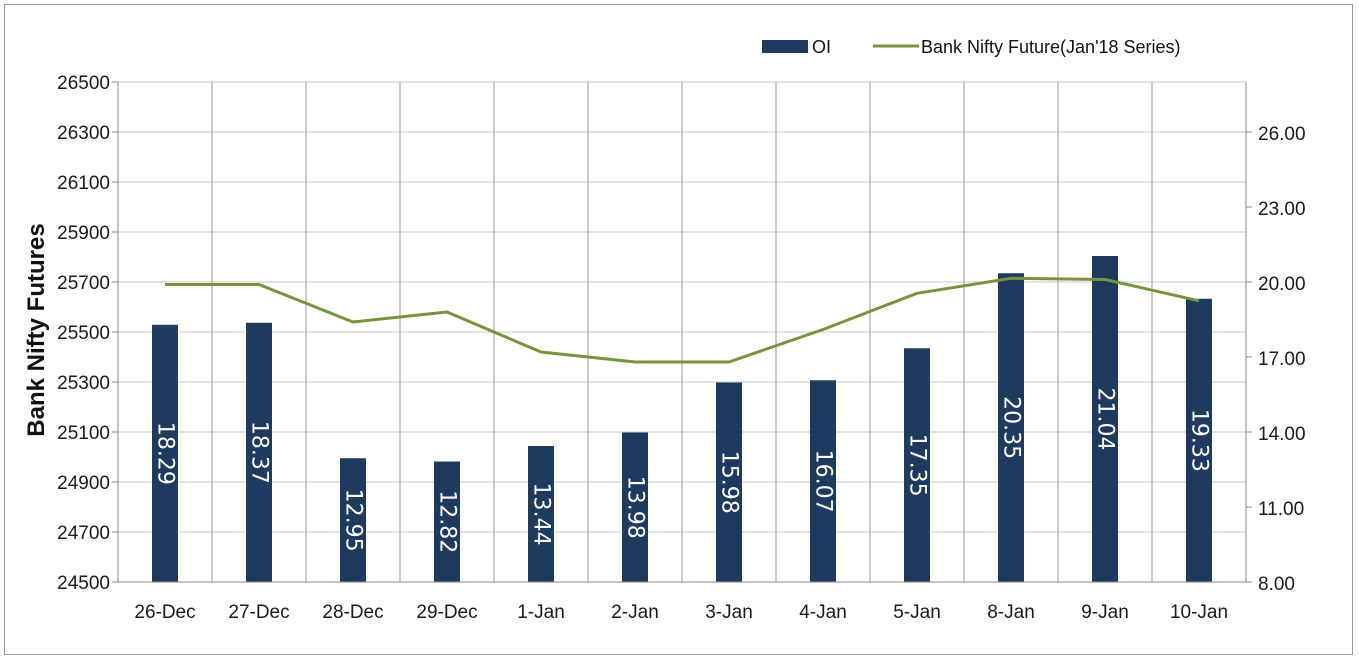 The image size is (1359, 661). Describe the element at coordinates (1282, 359) in the screenshot. I see `right-tick-label: 17.00` at that location.